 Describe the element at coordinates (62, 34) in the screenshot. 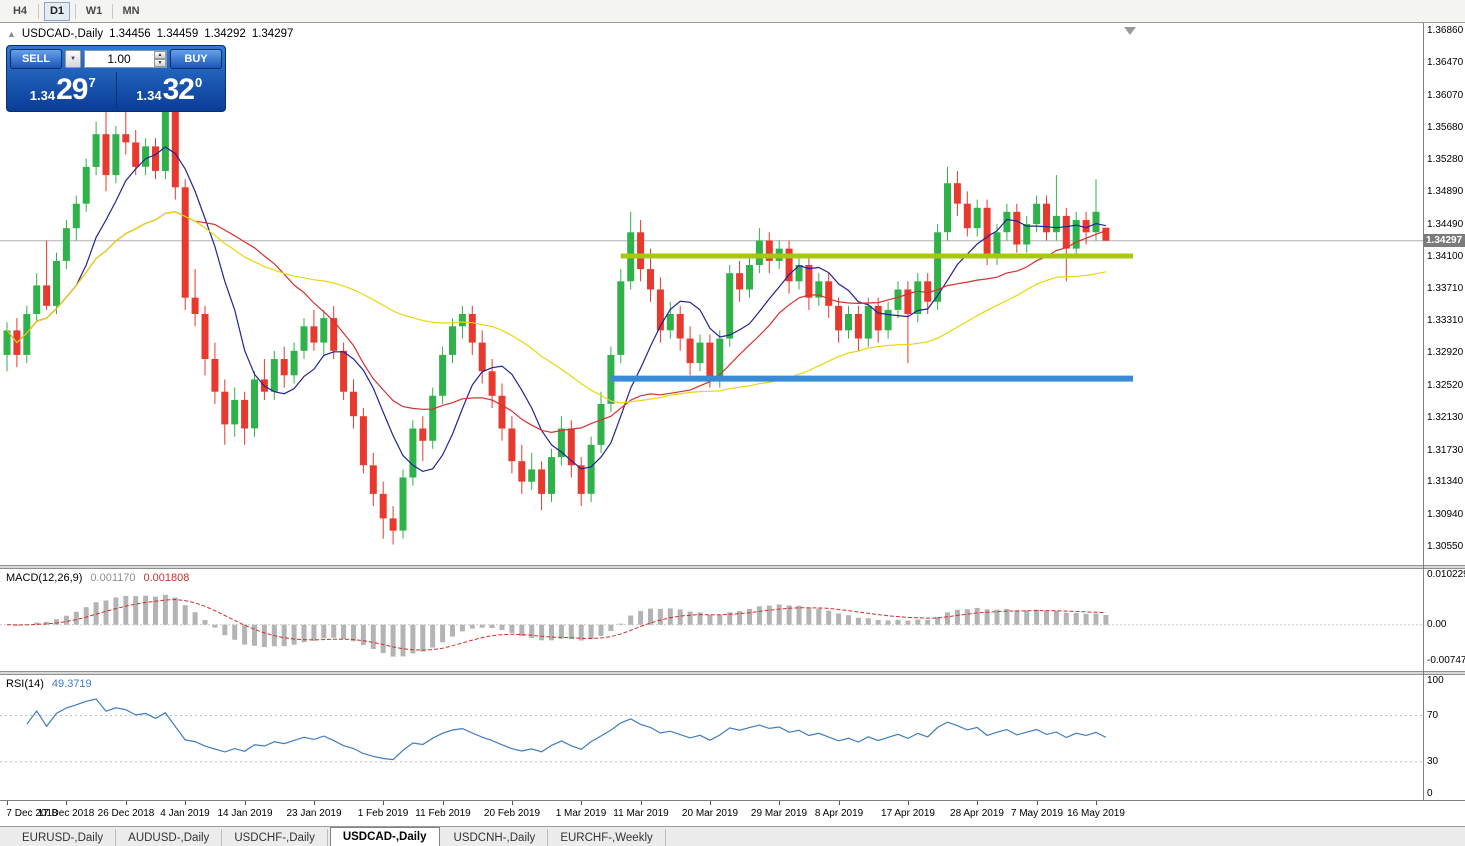

I see `chart-symbol-label: USDCAD-,Daily` at that location.